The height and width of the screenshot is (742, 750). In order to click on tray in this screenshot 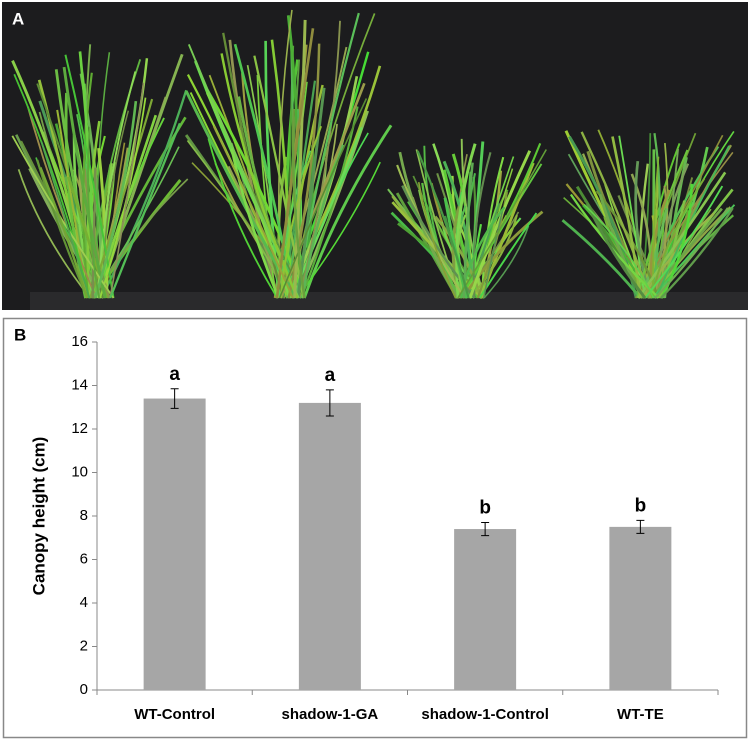, I will do `click(389, 301)`.